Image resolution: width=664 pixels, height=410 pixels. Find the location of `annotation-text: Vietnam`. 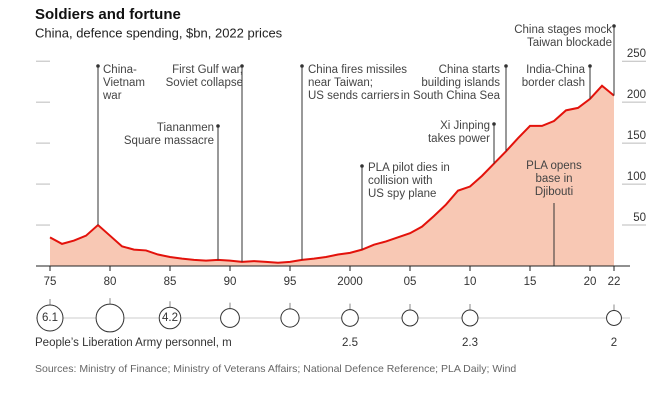

annotation-text: Vietnam is located at coordinates (124, 83).